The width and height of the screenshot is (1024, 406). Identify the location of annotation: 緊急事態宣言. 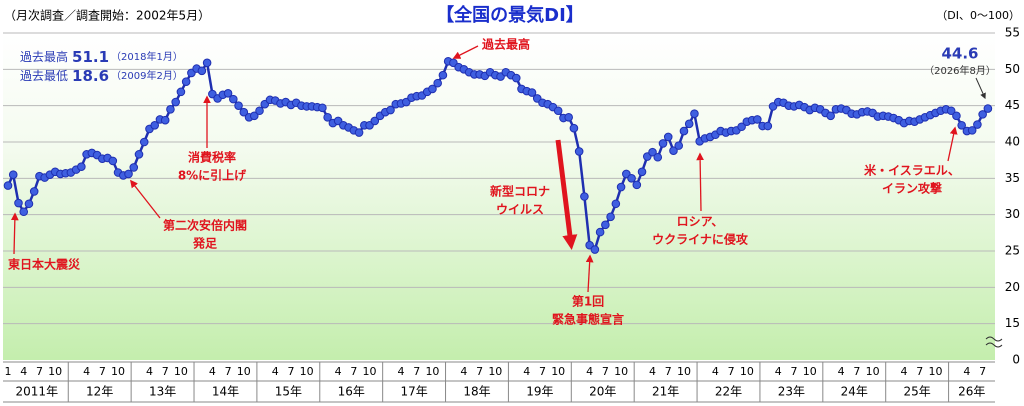
(588, 319).